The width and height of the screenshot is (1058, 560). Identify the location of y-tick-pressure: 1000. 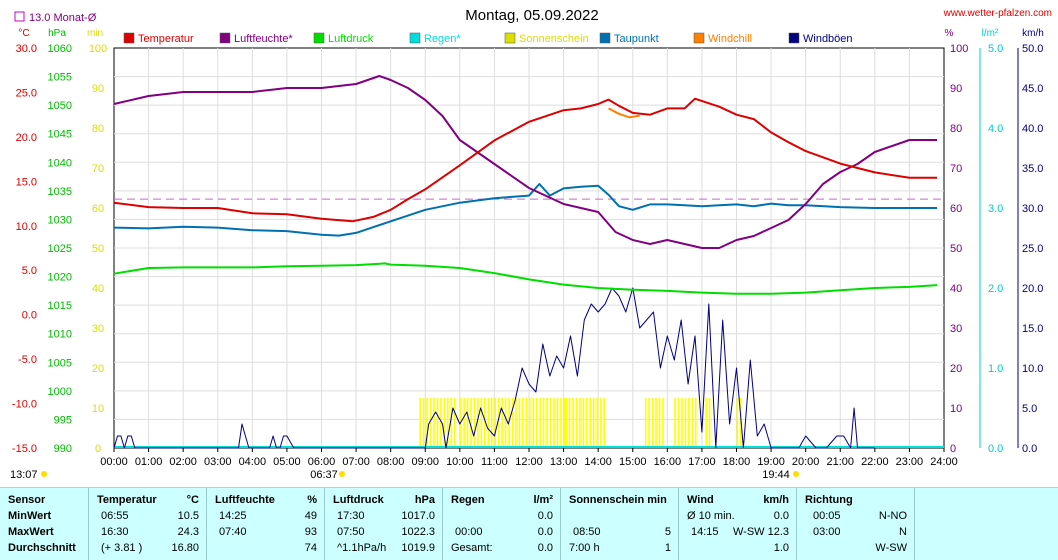
(60, 392).